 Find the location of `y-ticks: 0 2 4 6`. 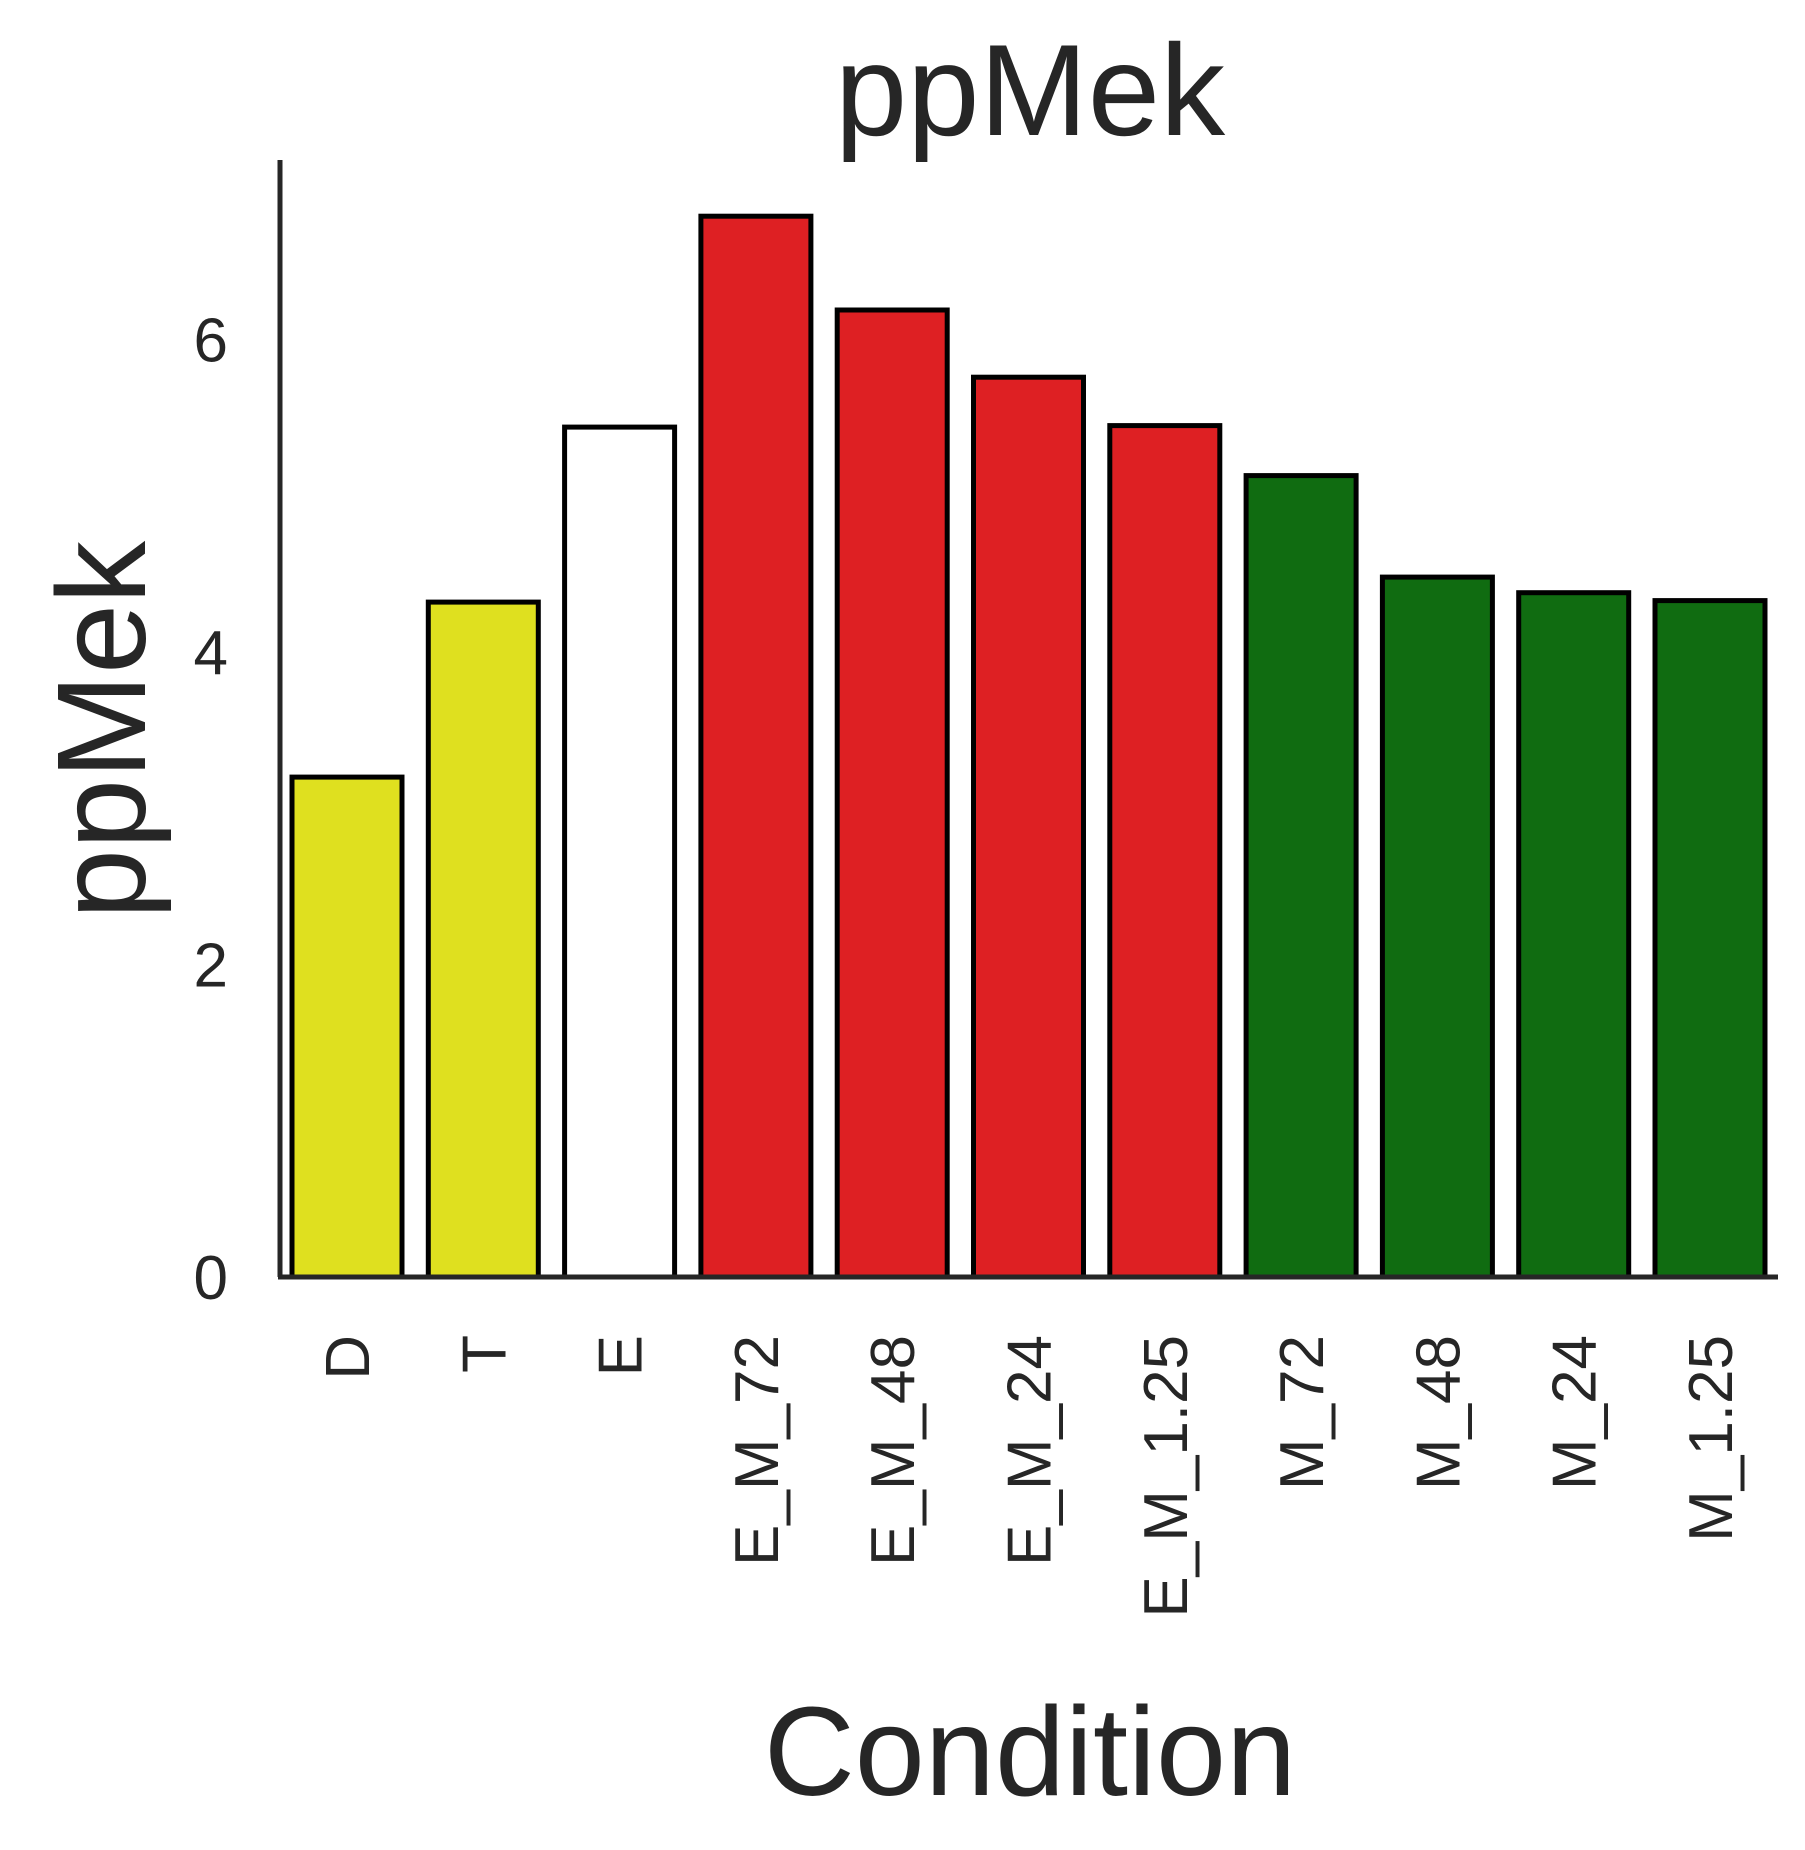

y-ticks: 0 2 4 6 is located at coordinates (211, 810).